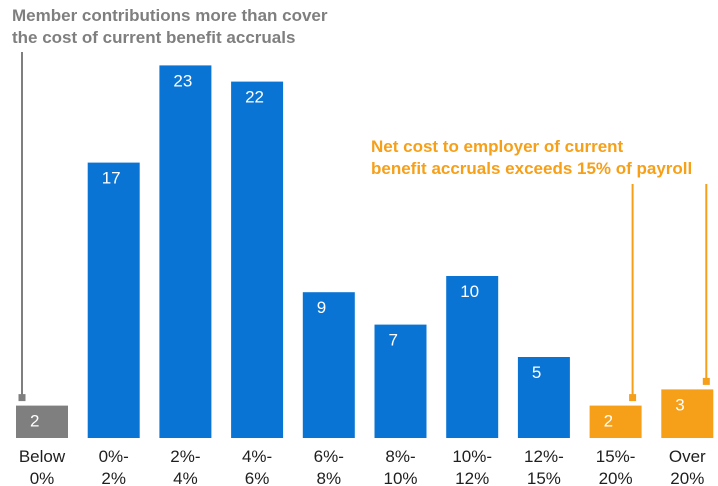 Image resolution: width=718 pixels, height=486 pixels. What do you see at coordinates (257, 456) in the screenshot?
I see `x-tick-label-line: 4%-` at bounding box center [257, 456].